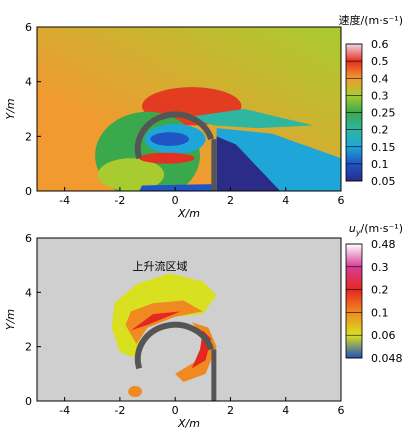 This screenshot has width=407, height=441. I want to click on annotation: 上升流区域, so click(160, 266).